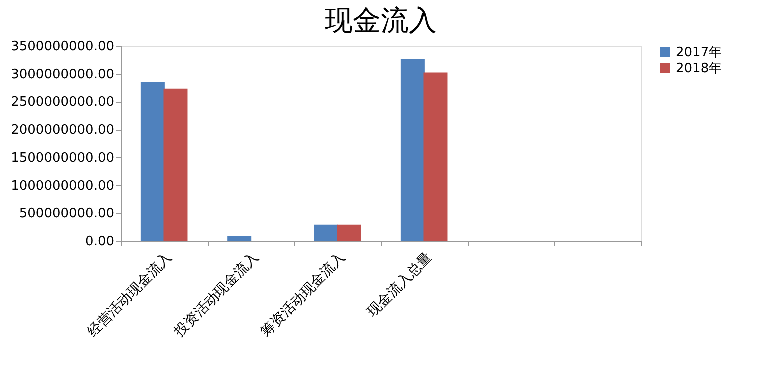 The width and height of the screenshot is (784, 383). What do you see at coordinates (62, 158) in the screenshot?
I see `y-tick-label: 1500000000.00` at bounding box center [62, 158].